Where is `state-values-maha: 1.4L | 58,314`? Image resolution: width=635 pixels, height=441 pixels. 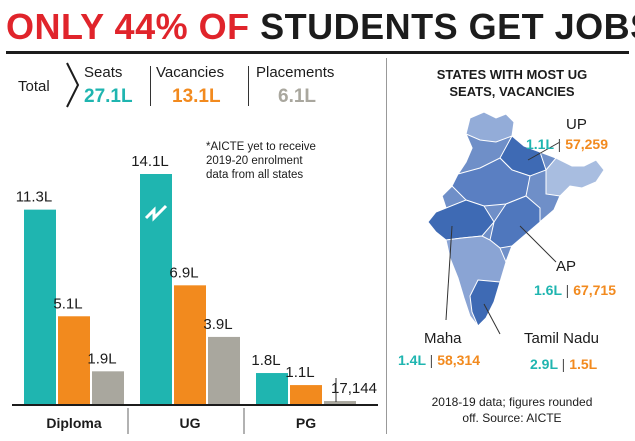 state-values-maha: 1.4L | 58,314 is located at coordinates (439, 360).